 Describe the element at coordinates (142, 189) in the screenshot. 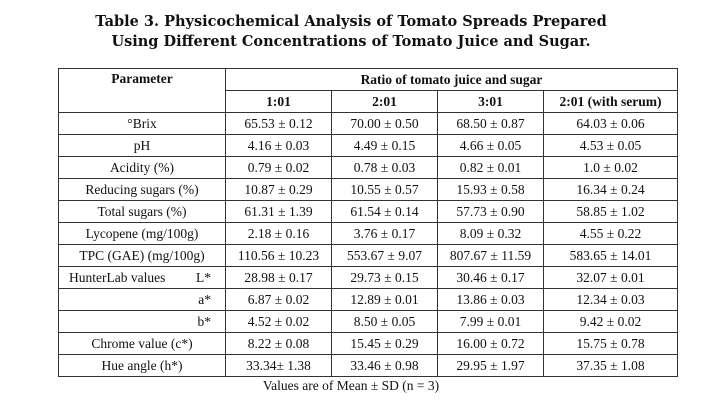

I see `row-label: Reducing sugars (%)` at that location.